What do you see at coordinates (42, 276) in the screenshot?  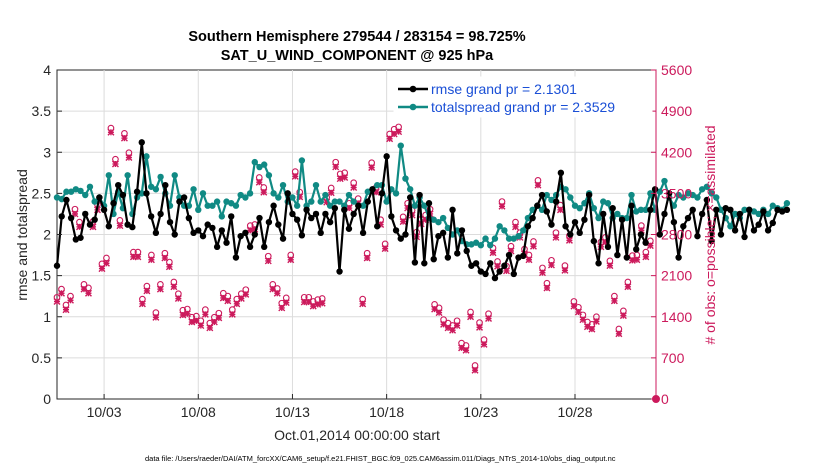 I see `y-left-tick-label: 1.5` at bounding box center [42, 276].